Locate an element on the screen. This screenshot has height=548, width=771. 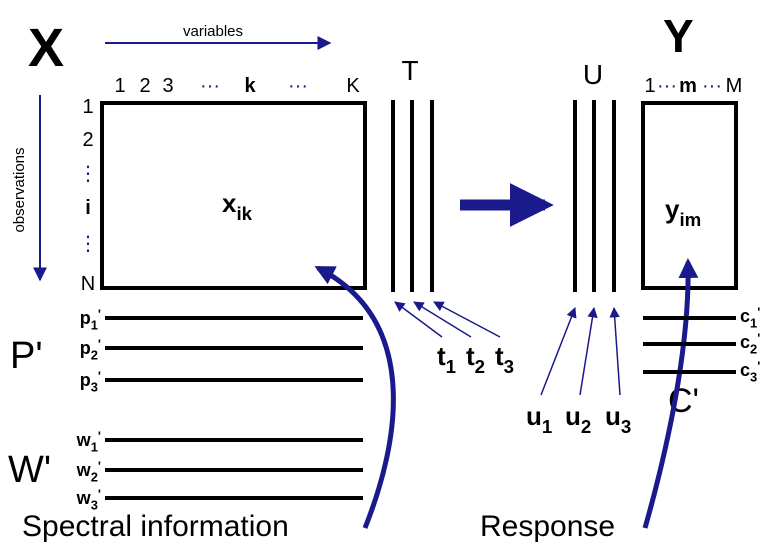
x-cell: xik is located at coordinates (237, 206).